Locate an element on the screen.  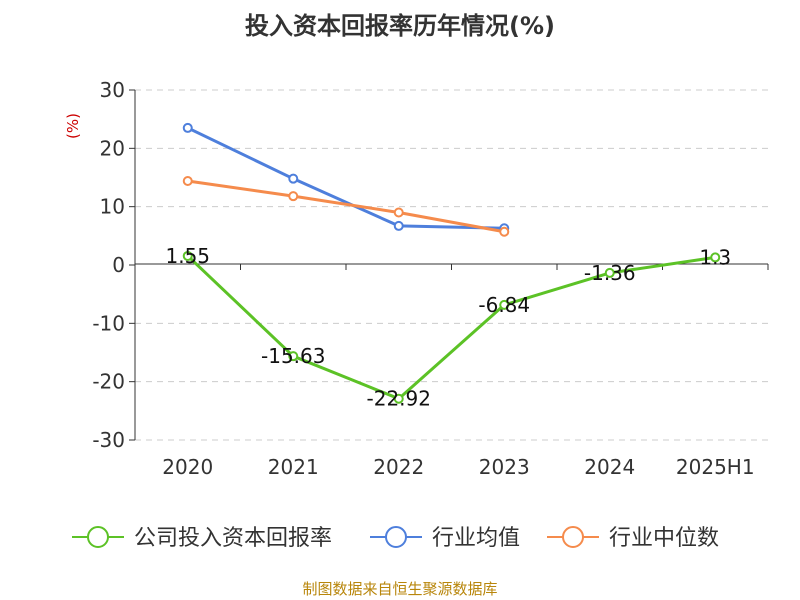
y-tick-label: 10 is located at coordinates (112, 207).